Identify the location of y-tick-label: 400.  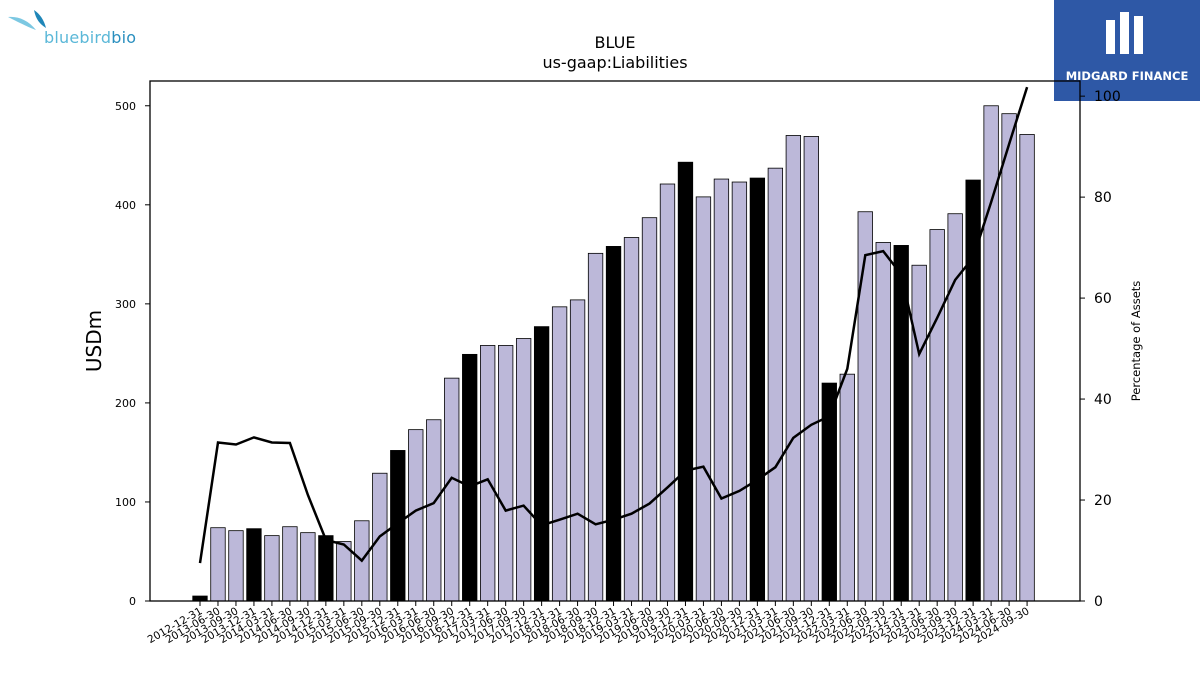
(125, 205).